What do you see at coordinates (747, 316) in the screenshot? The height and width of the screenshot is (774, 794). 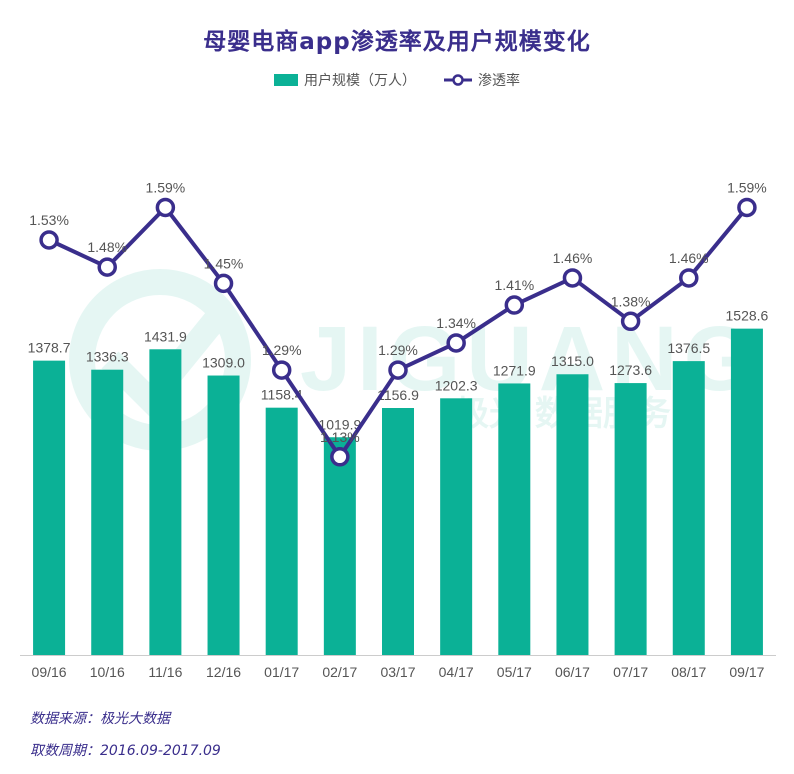 I see `bar-value-label: 1528.6` at bounding box center [747, 316].